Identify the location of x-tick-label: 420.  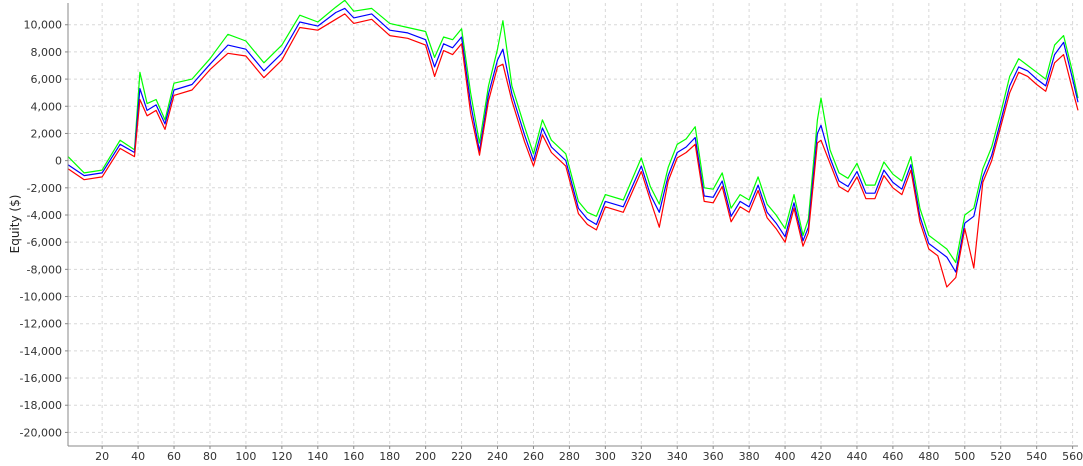
(821, 456).